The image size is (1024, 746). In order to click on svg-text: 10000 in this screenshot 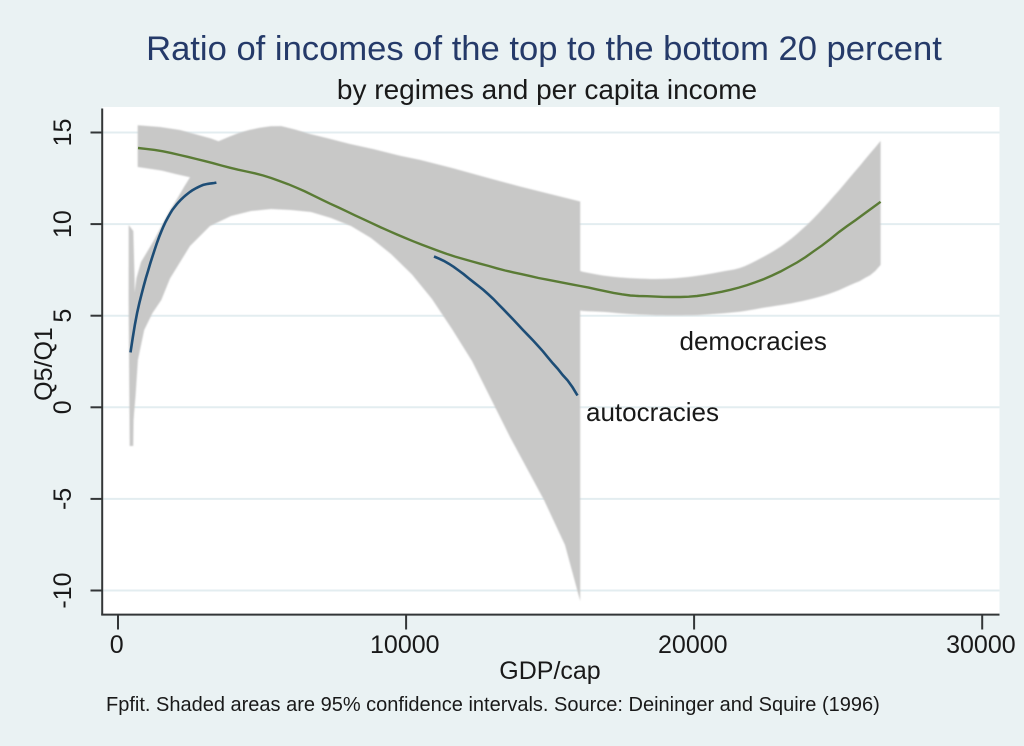, I will do `click(405, 645)`.